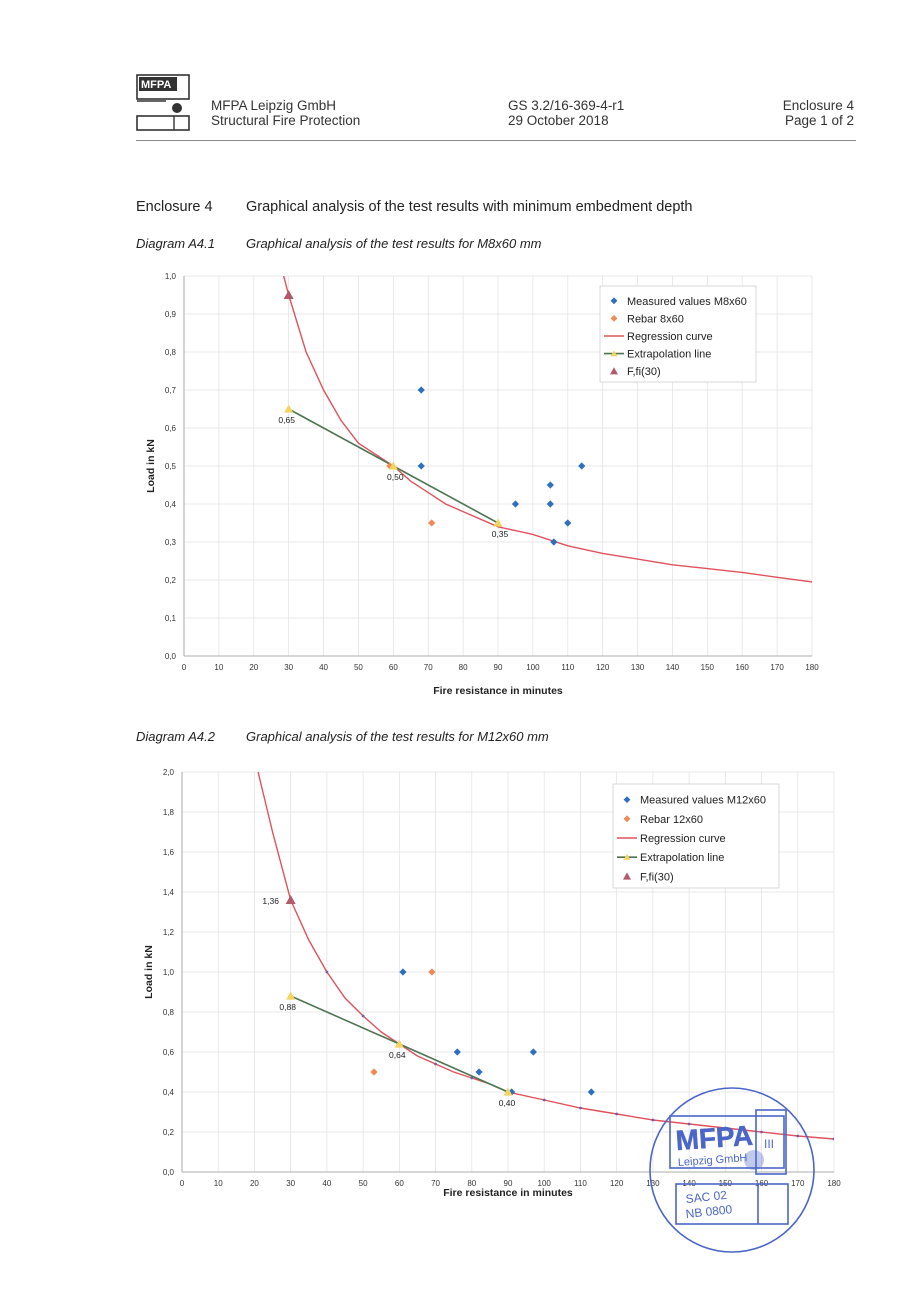  Describe the element at coordinates (819, 120) in the screenshot. I see `page-number: Page 1 of 2` at that location.